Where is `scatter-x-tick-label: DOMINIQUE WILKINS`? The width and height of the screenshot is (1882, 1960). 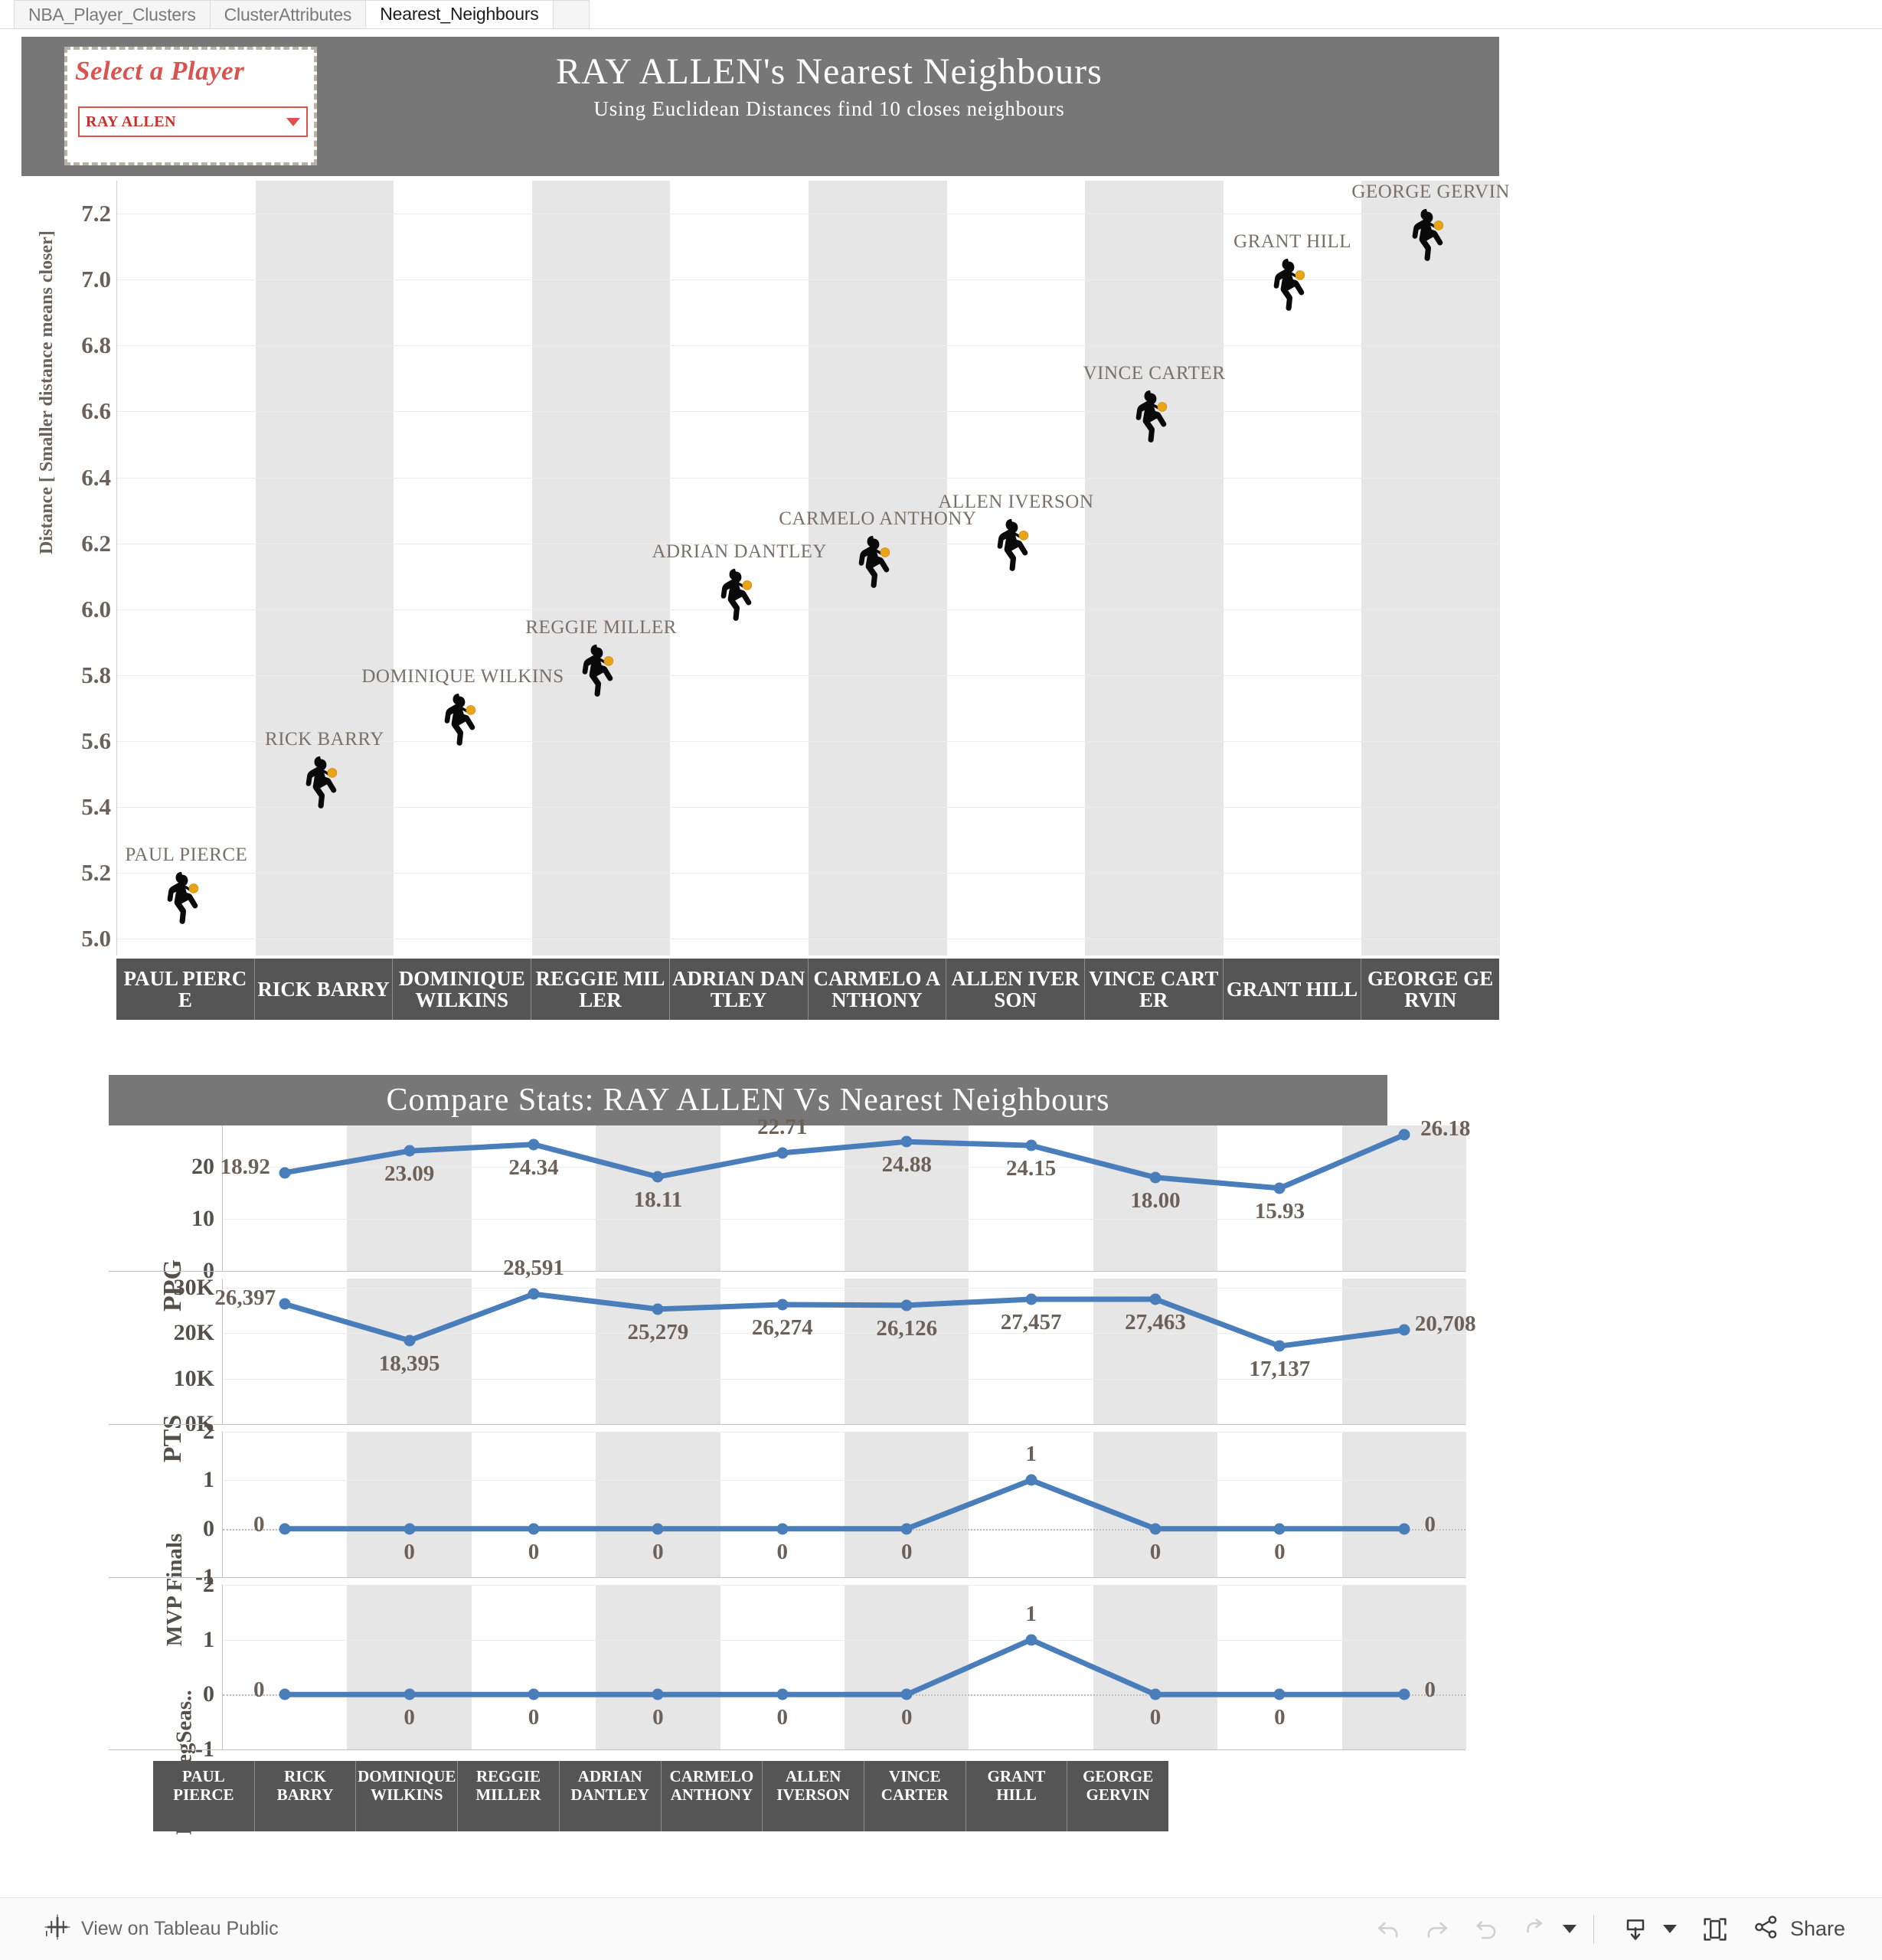 scatter-x-tick-label: DOMINIQUE WILKINS is located at coordinates (461, 989).